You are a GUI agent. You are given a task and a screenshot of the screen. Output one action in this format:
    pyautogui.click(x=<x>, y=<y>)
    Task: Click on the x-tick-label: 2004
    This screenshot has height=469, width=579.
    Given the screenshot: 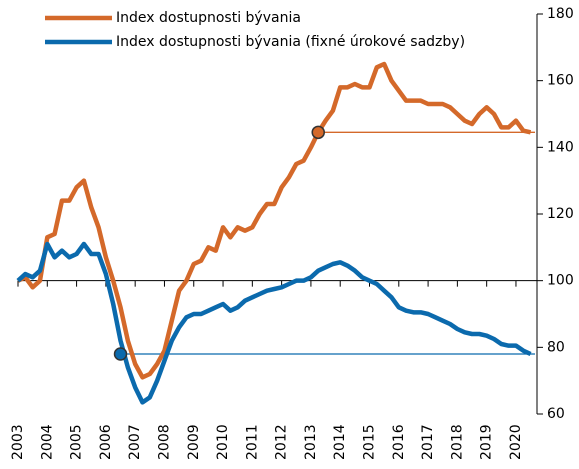 What is the action you would take?
    pyautogui.click(x=47, y=442)
    